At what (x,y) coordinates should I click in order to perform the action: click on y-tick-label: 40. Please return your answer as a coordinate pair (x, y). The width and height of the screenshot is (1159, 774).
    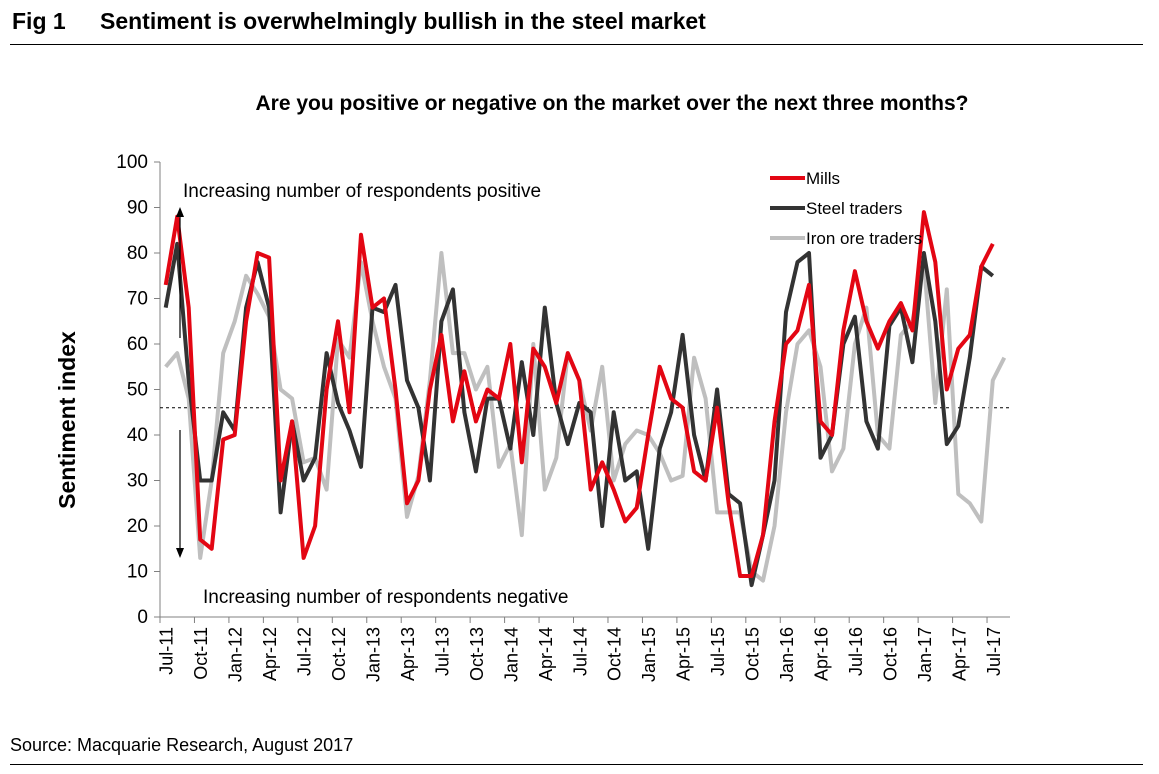
    Looking at the image, I should click on (137, 435).